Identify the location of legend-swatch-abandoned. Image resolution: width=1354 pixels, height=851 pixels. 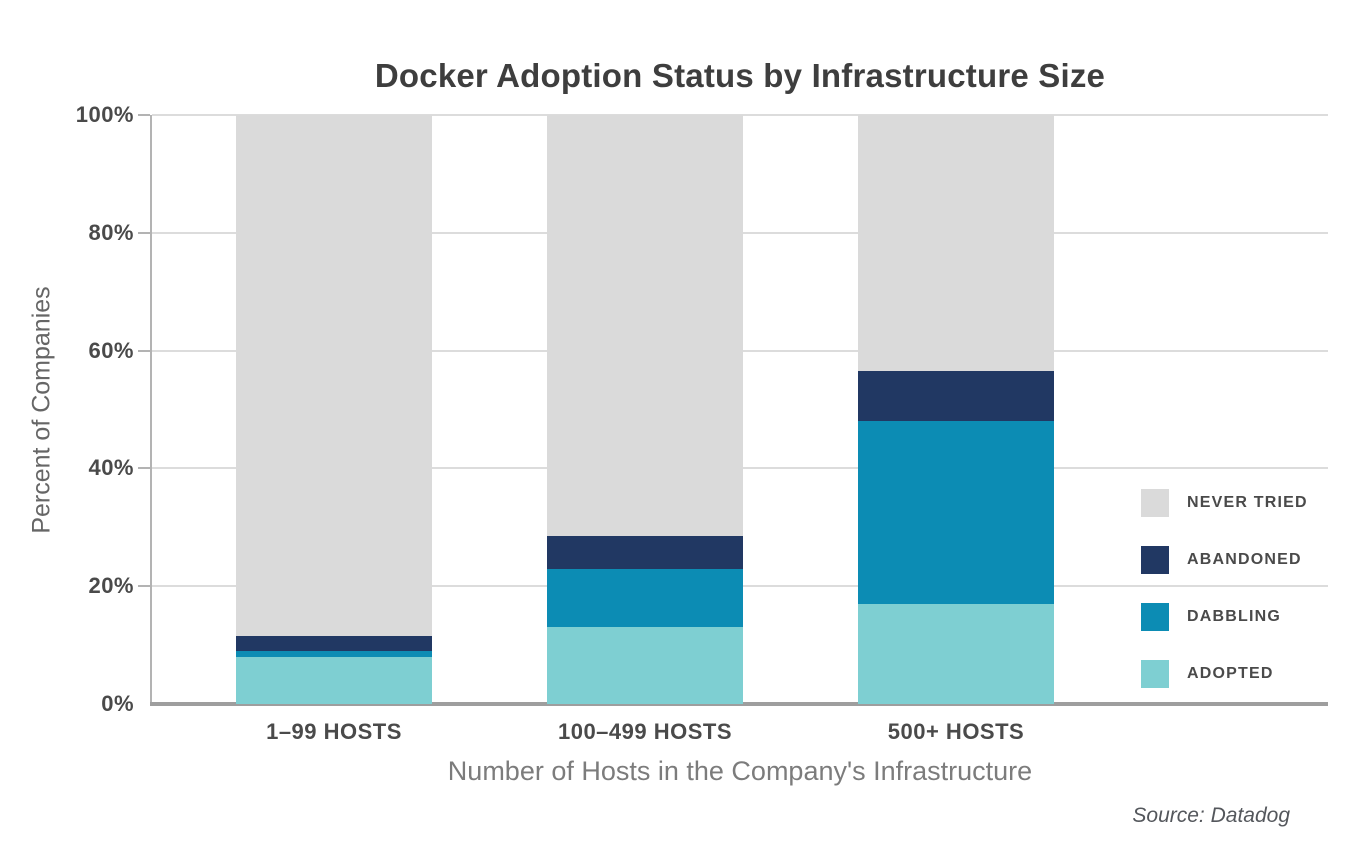
(1155, 560).